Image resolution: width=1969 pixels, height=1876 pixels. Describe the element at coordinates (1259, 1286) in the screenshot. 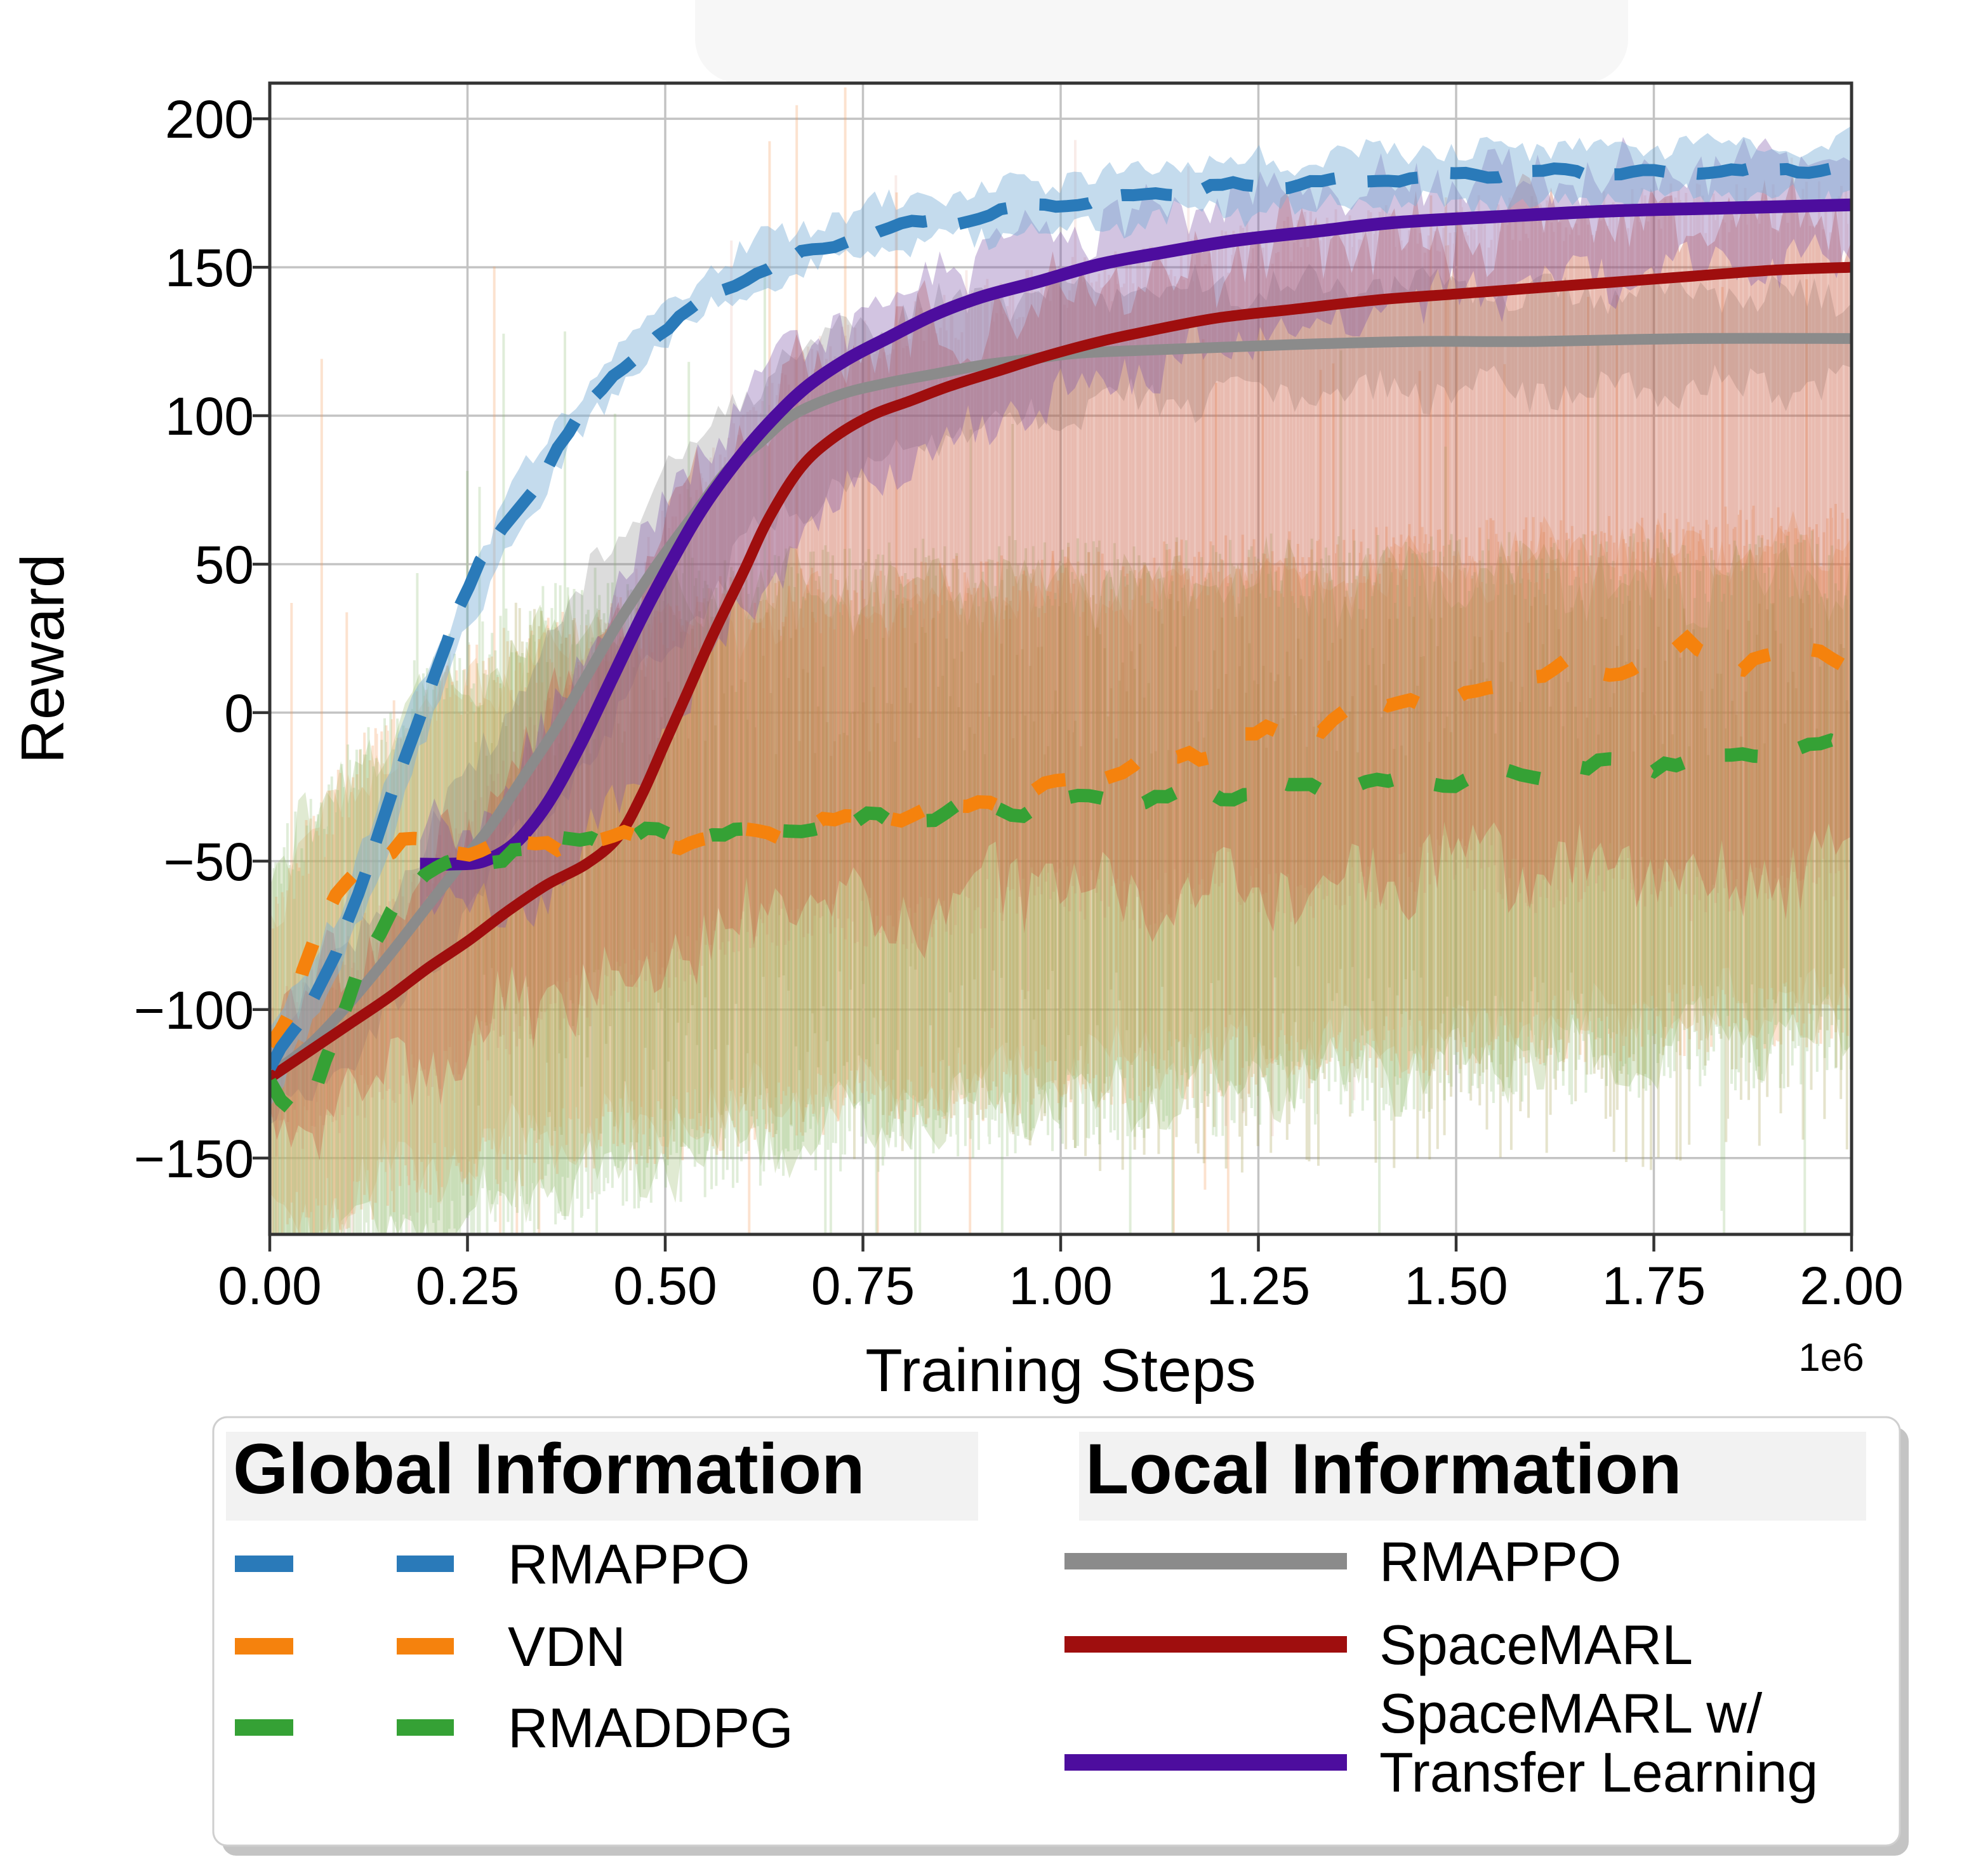

I see `x-tick-label: 1.25` at that location.